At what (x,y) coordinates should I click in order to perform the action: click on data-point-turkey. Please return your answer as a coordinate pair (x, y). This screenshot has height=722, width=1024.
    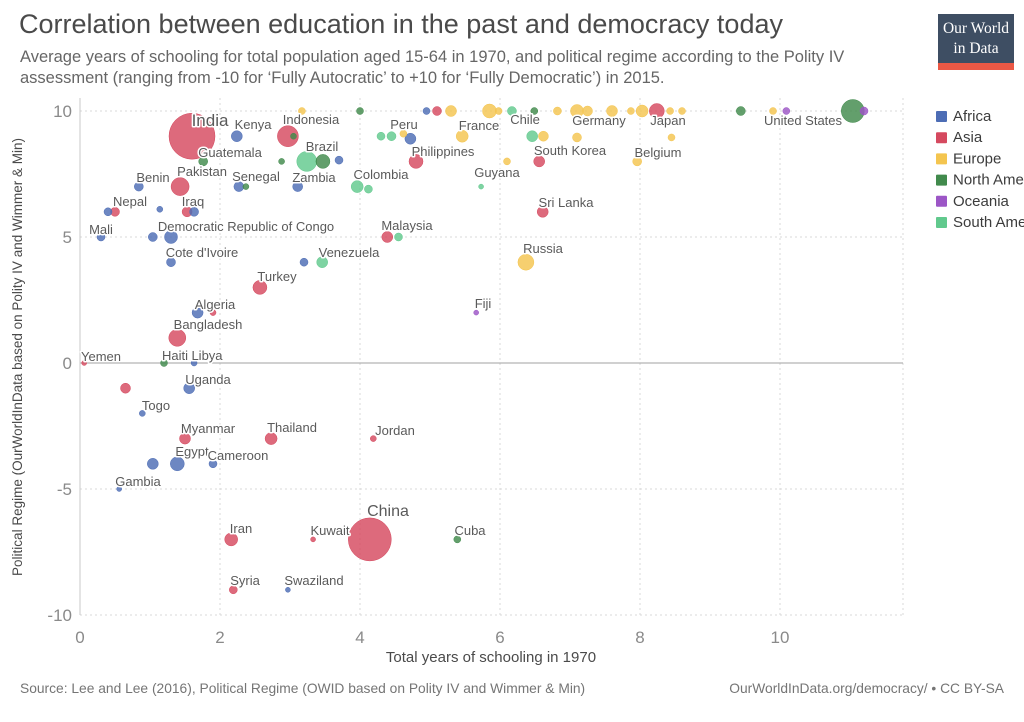
    Looking at the image, I should click on (260, 287).